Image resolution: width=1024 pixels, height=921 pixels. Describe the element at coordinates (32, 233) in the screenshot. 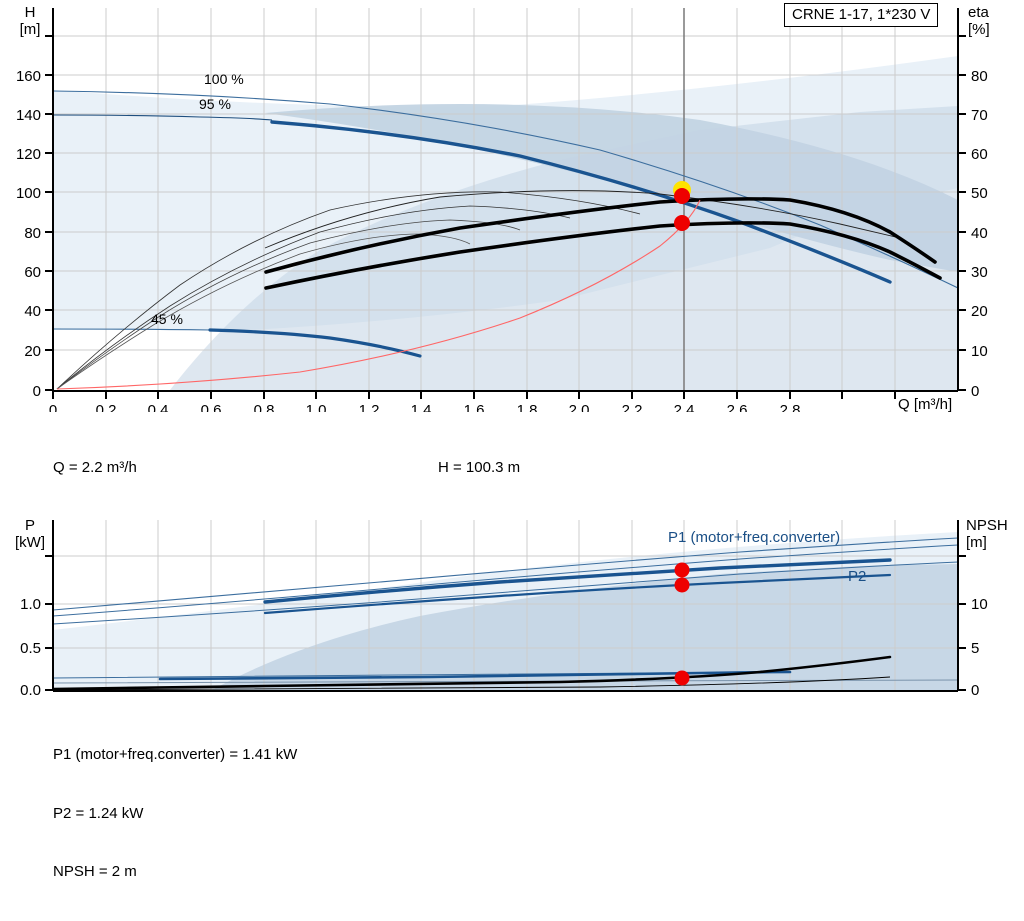

I see `h-tick-80: 80` at that location.